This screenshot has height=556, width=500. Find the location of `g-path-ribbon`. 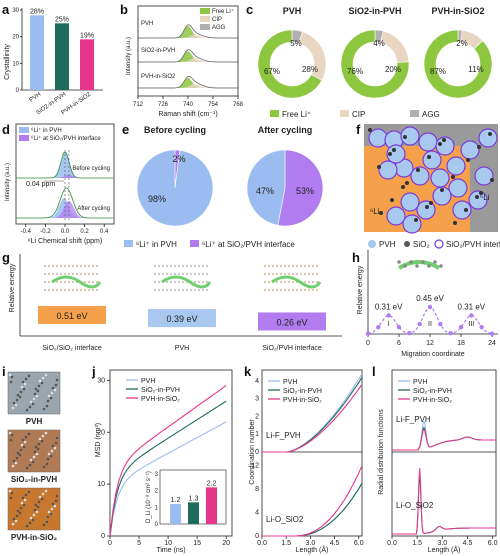

g-path-ribbon is located at coordinates (76, 282).